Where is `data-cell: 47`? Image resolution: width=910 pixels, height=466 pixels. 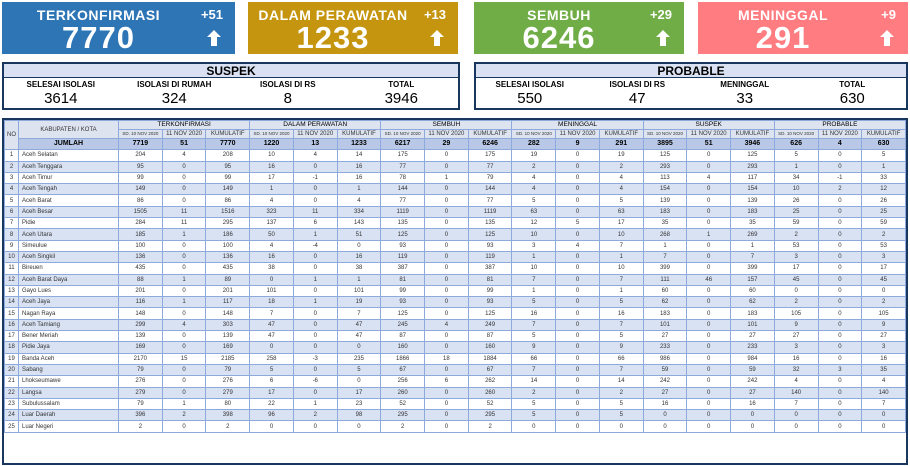 data-cell: 47 is located at coordinates (271, 336).